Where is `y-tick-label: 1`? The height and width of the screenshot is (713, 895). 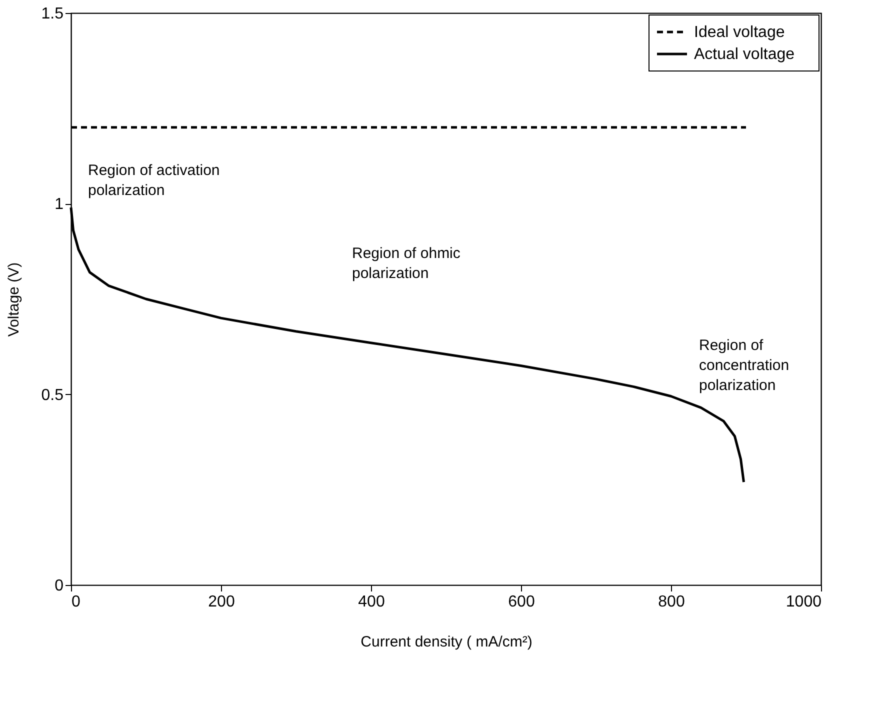
y-tick-label: 1 is located at coordinates (59, 205).